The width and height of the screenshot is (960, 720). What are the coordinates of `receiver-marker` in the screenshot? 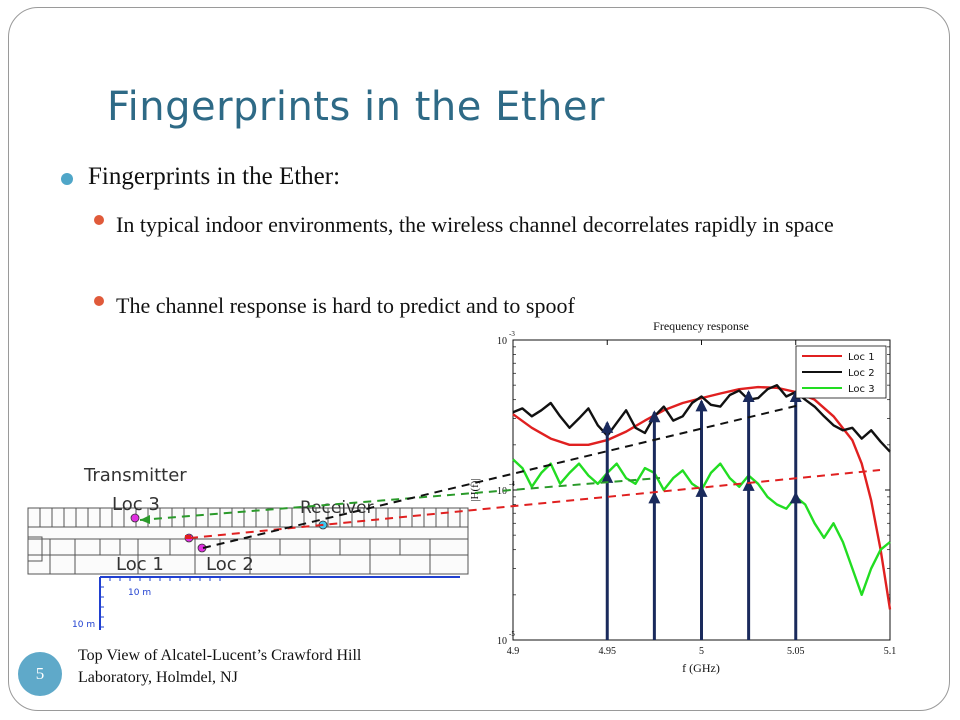 It's located at (323, 525).